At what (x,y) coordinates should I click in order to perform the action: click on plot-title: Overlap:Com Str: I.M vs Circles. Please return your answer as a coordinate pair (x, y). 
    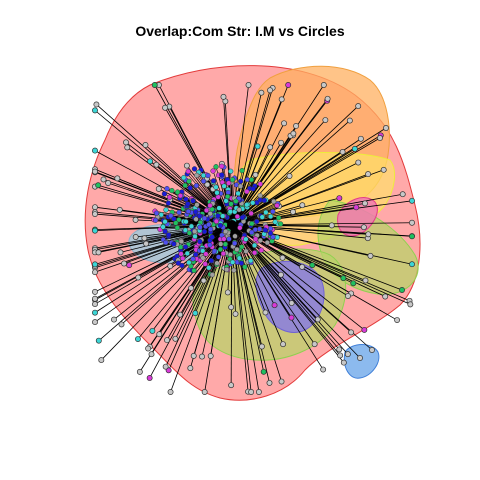
    Looking at the image, I should click on (240, 31).